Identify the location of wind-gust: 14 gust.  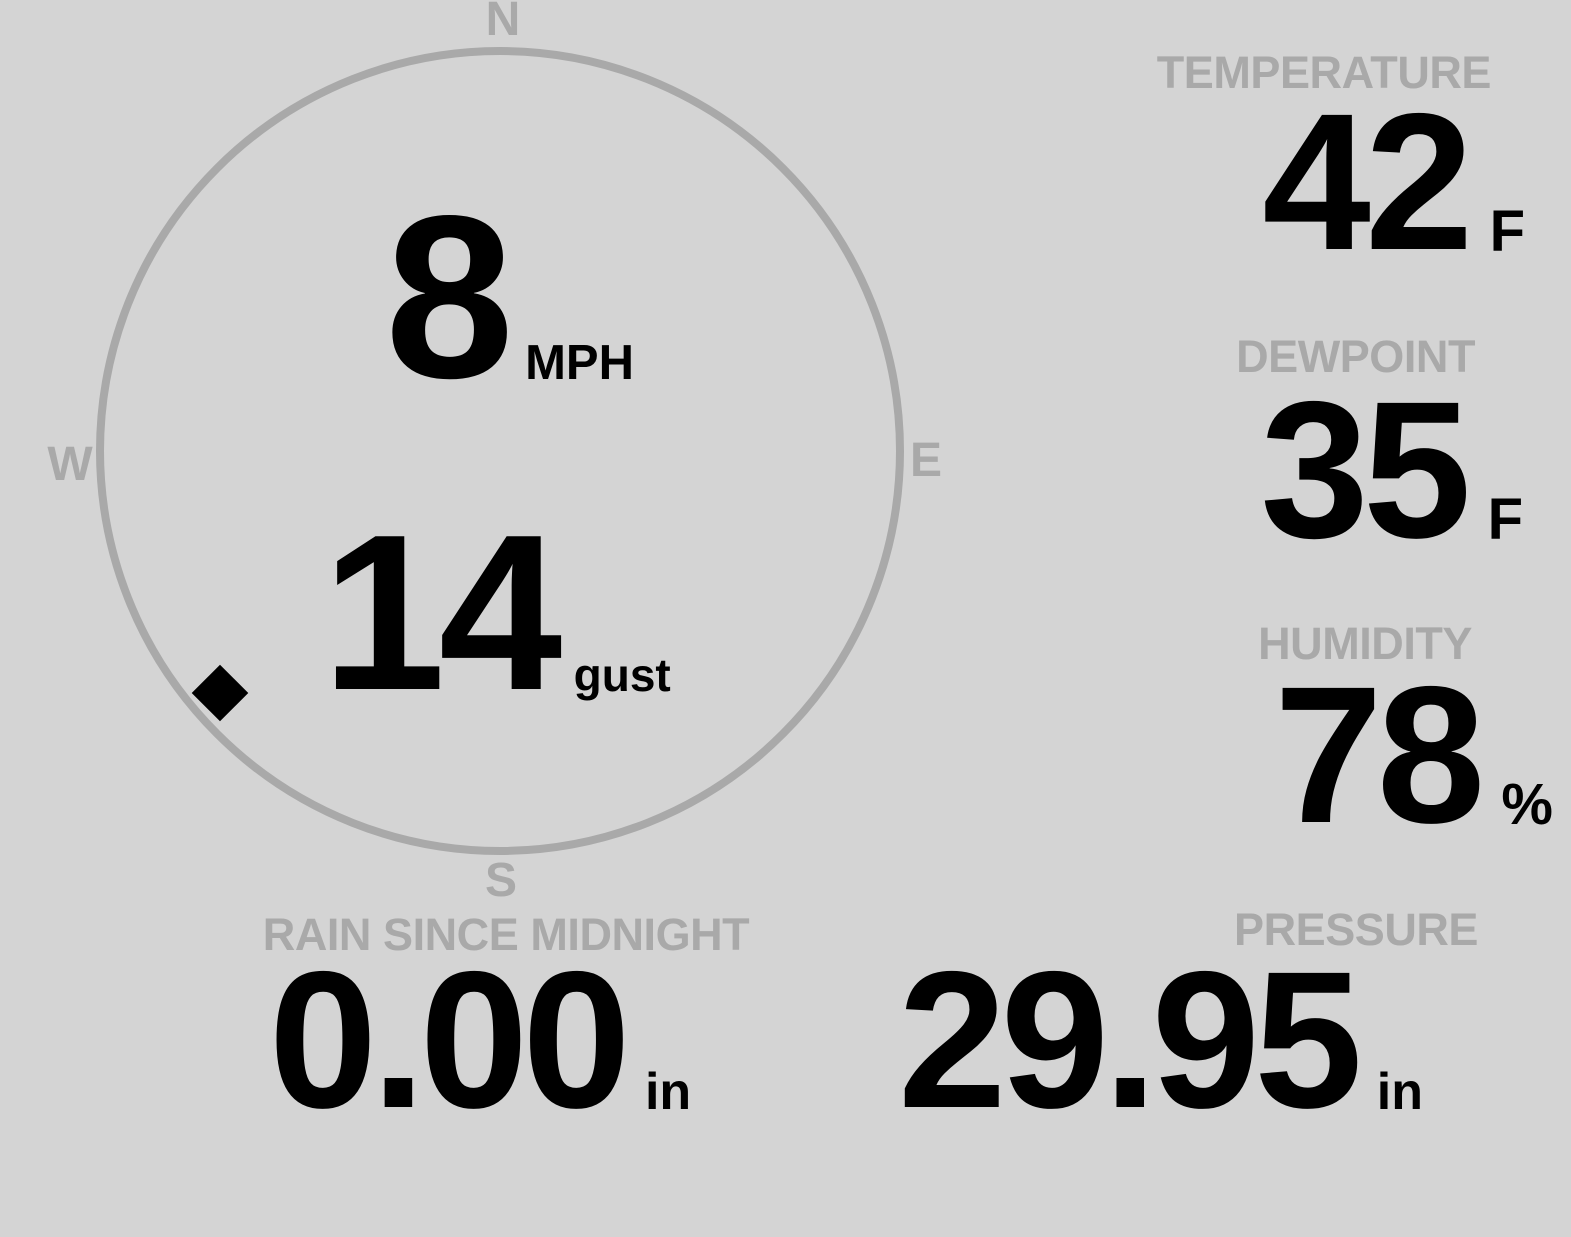
(496, 613).